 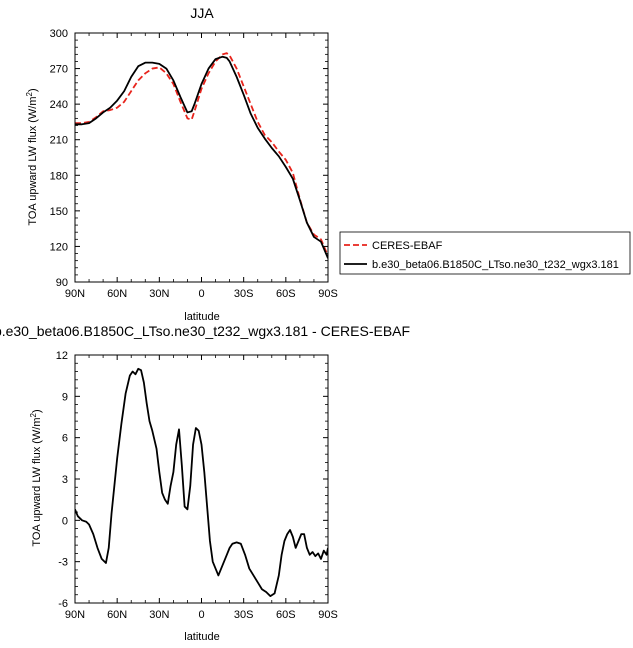 What do you see at coordinates (62, 283) in the screenshot?
I see `y-tick-label: 90` at bounding box center [62, 283].